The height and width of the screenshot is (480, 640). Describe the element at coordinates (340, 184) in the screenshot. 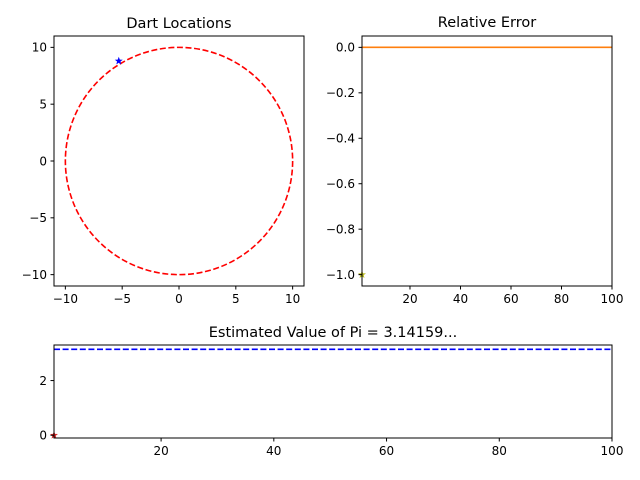

I see `y-tick-label: −0.6` at that location.